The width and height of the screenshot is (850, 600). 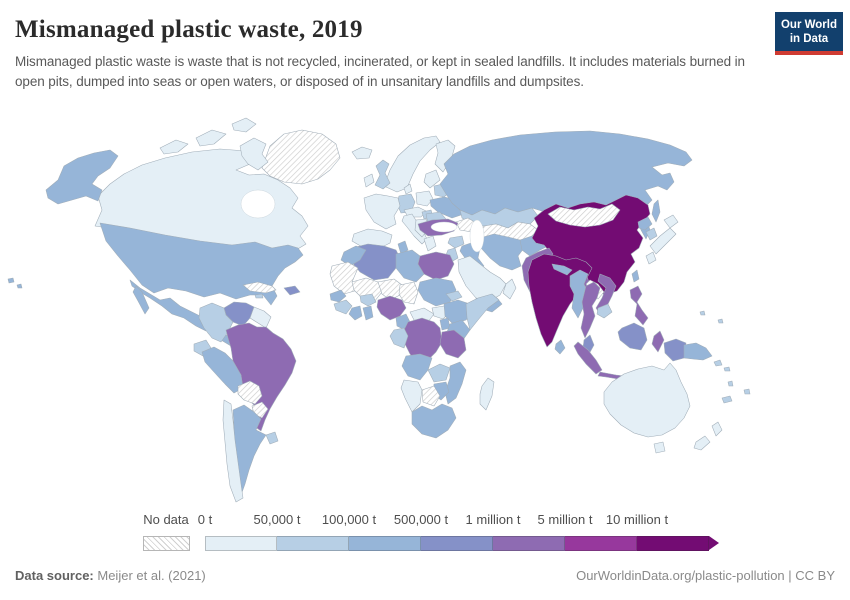 What do you see at coordinates (436, 266) in the screenshot?
I see `country-egypt` at bounding box center [436, 266].